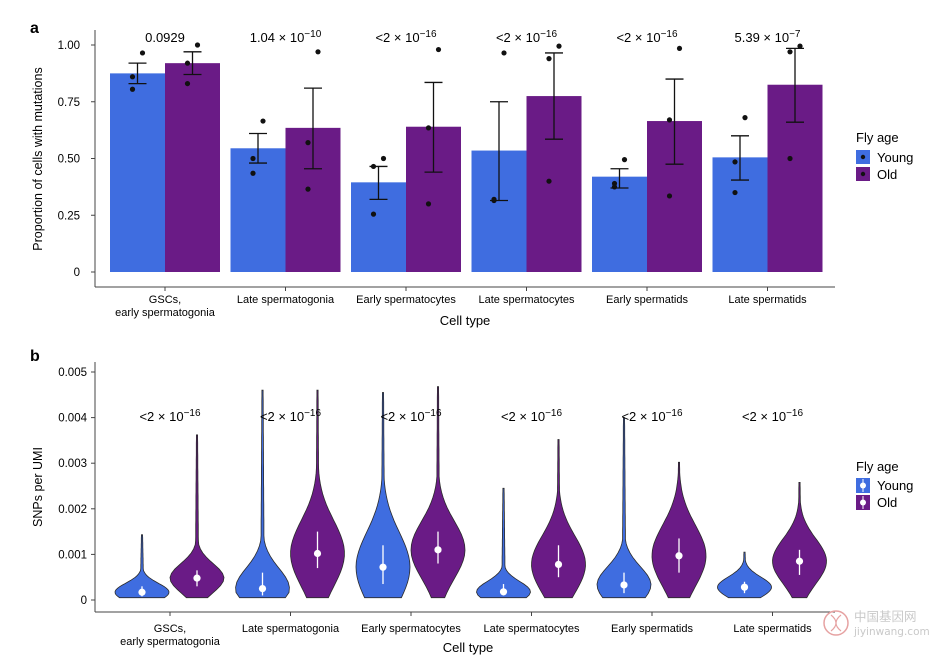 The height and width of the screenshot is (664, 950). What do you see at coordinates (887, 502) in the screenshot?
I see `legend-b-old-label: Old` at bounding box center [887, 502].